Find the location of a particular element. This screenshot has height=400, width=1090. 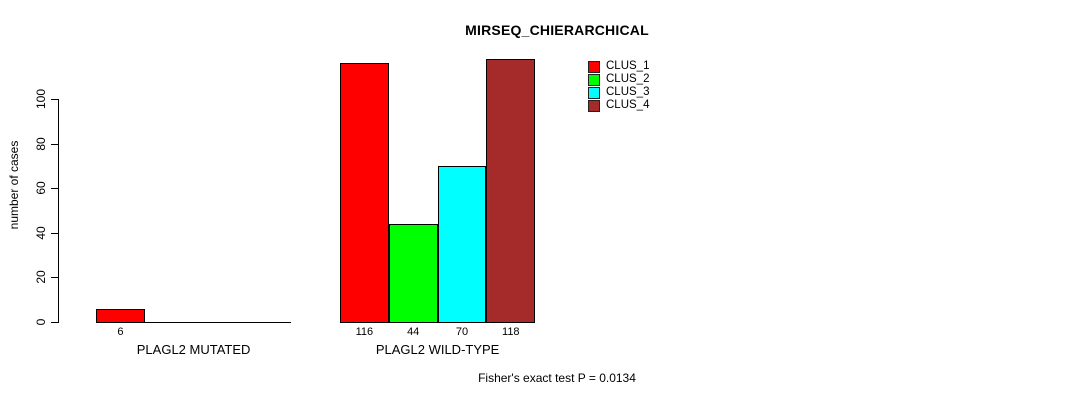

bar-clus_1-mutated is located at coordinates (120, 315).